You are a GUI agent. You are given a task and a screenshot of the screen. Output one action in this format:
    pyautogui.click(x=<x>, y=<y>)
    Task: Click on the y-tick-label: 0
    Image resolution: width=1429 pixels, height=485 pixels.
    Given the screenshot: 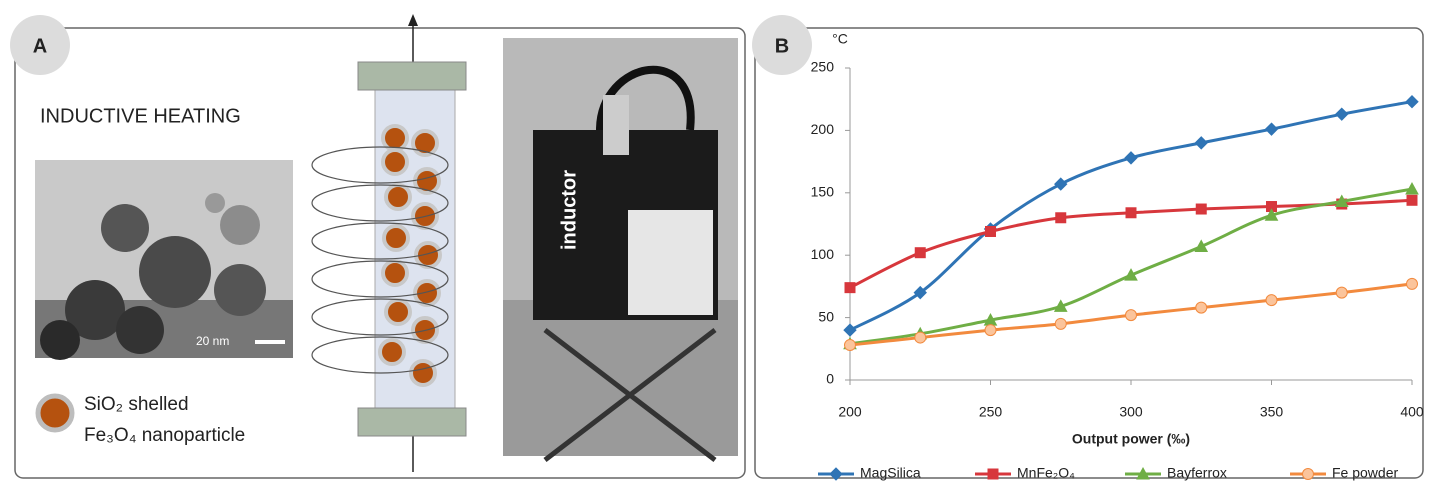 What is the action you would take?
    pyautogui.click(x=830, y=379)
    